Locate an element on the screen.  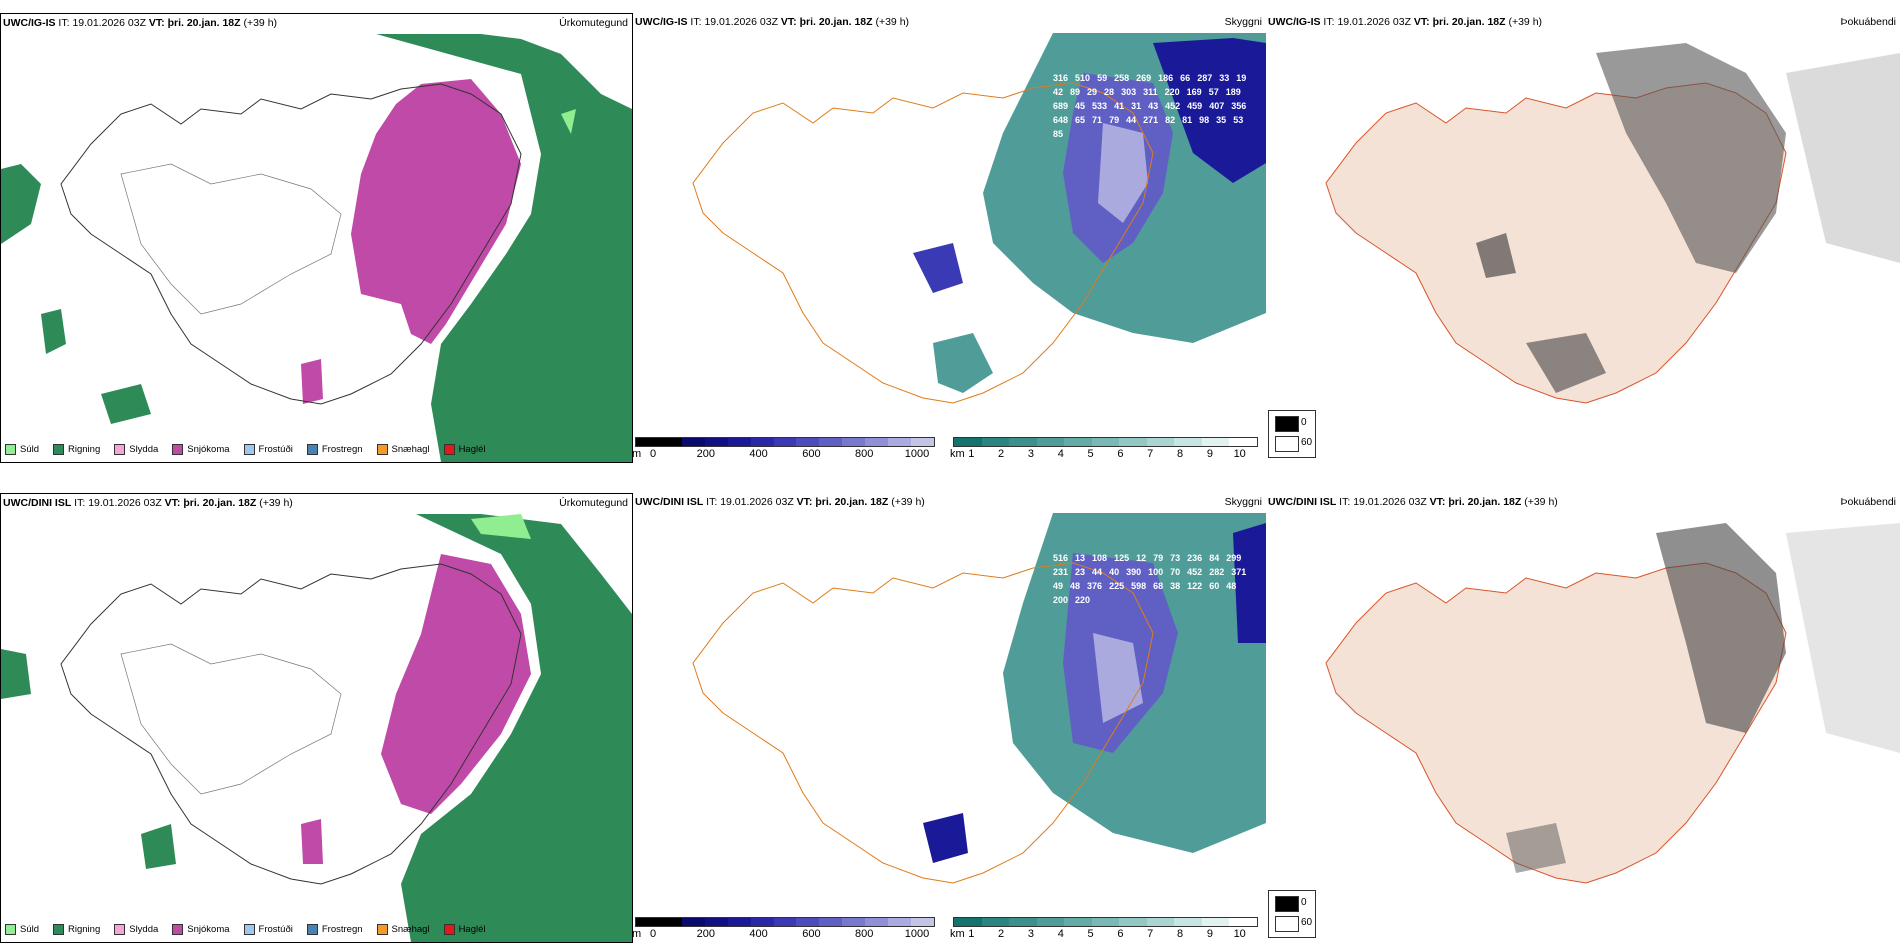
visibility-value-label: 287 is located at coordinates (1205, 78).